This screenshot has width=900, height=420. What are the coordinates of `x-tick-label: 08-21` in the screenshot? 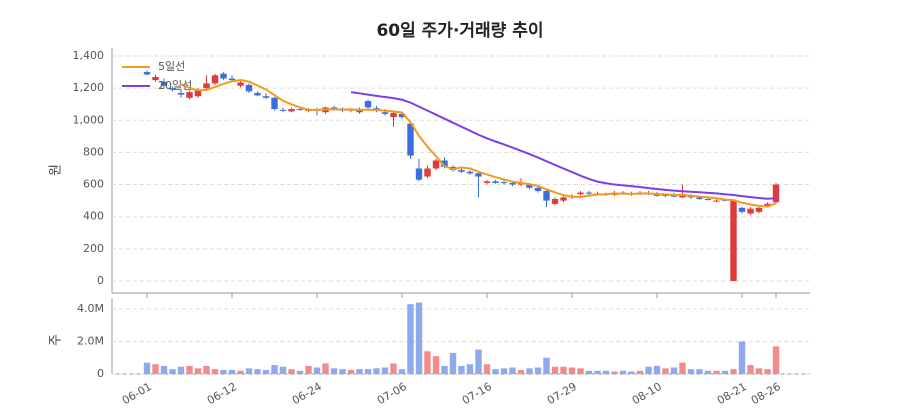 It's located at (732, 393).